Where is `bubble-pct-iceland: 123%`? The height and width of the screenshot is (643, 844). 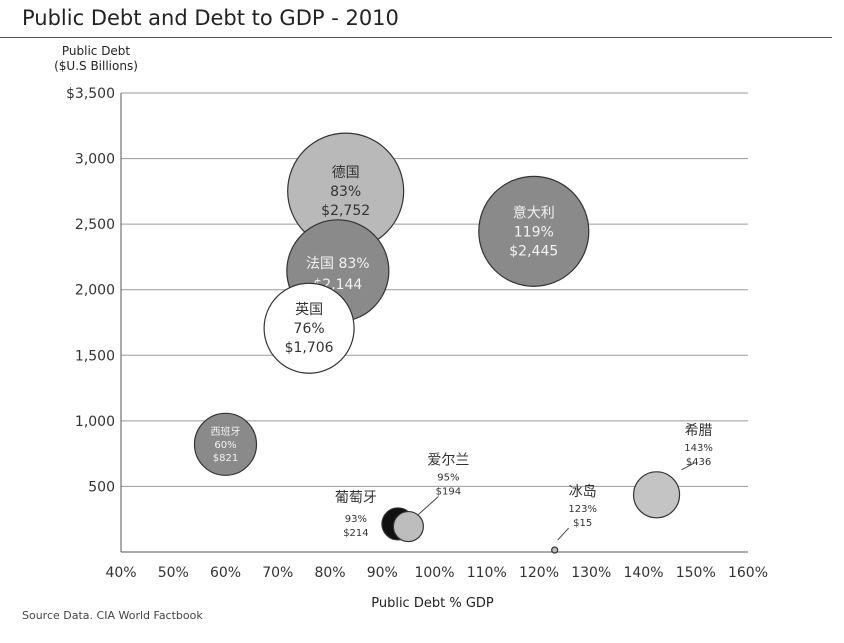
bubble-pct-iceland: 123% is located at coordinates (582, 509).